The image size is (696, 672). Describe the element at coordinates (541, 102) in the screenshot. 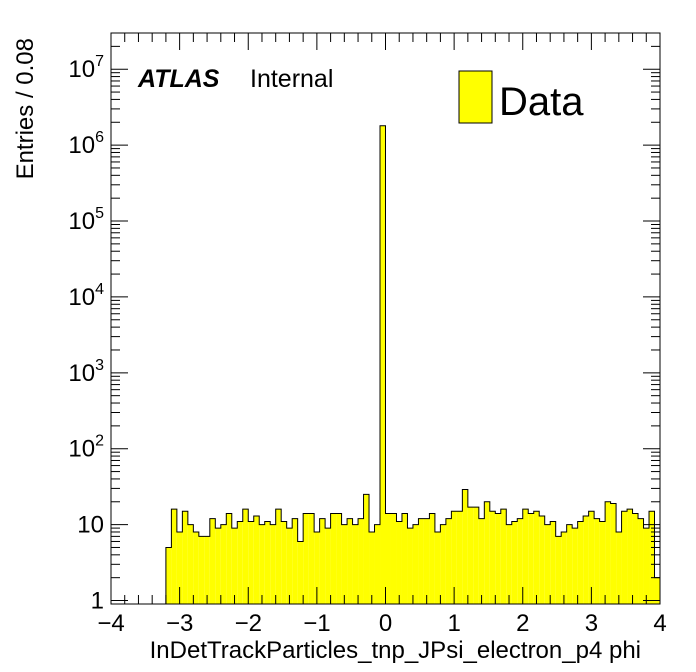

I see `legend-label-data: Data` at that location.